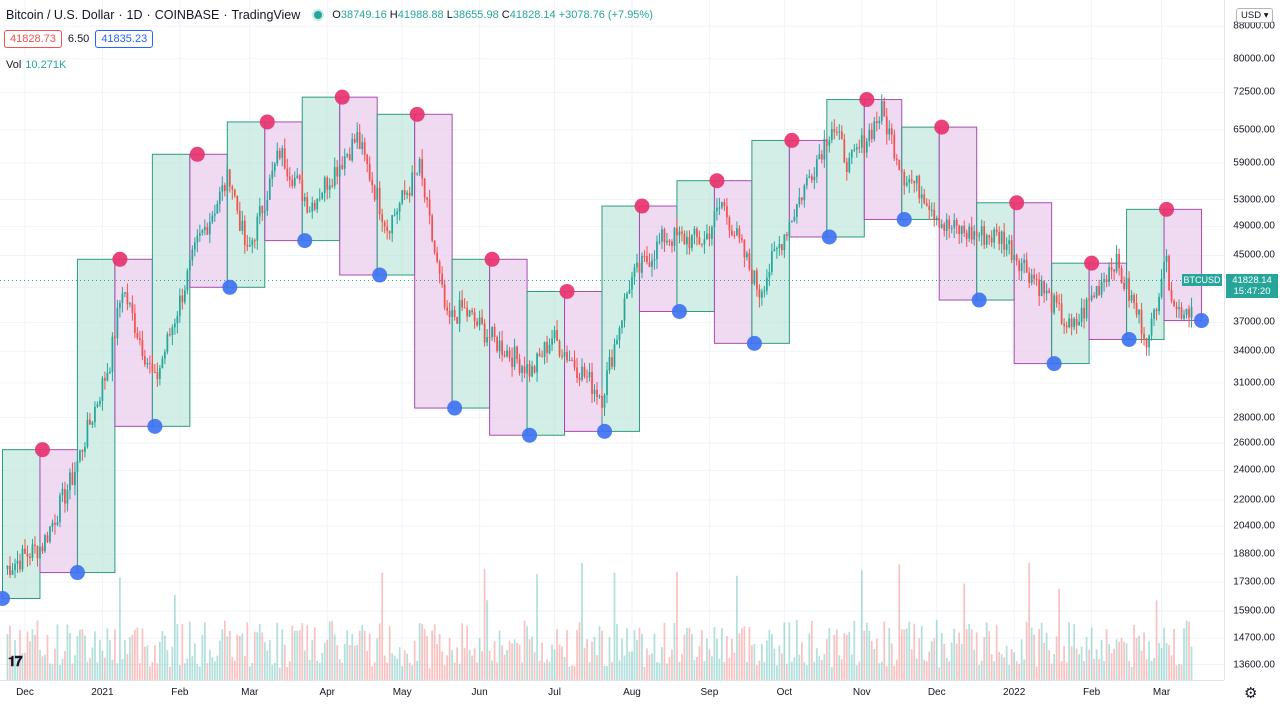  What do you see at coordinates (733, 262) in the screenshot?
I see `bearish-range-box` at bounding box center [733, 262].